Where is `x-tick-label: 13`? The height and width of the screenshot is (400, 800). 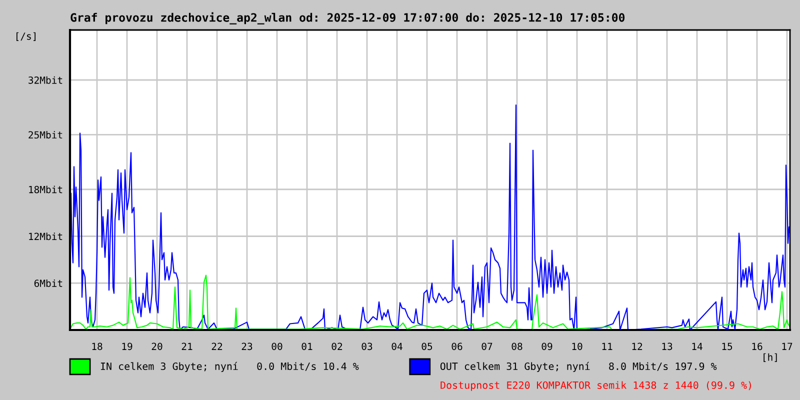 x-tick-label: 13 is located at coordinates (667, 346).